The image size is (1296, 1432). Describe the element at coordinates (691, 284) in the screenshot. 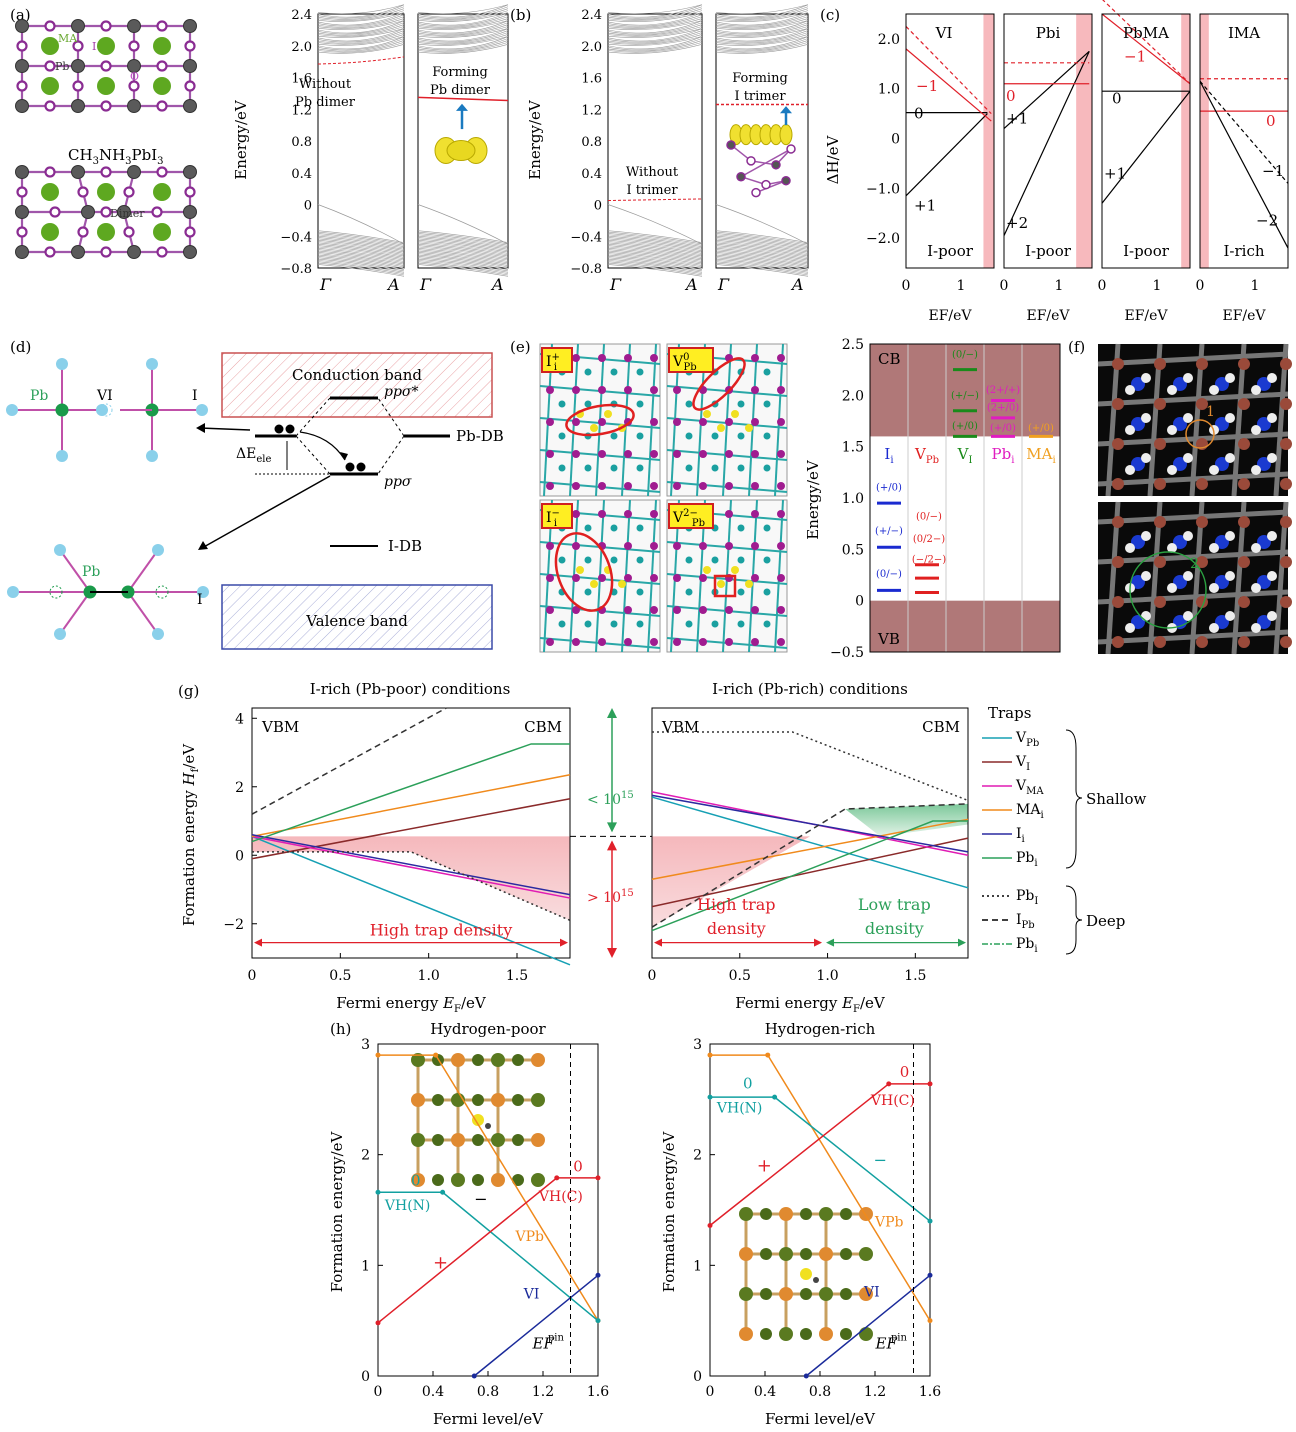

I see `xtick-a: A` at that location.